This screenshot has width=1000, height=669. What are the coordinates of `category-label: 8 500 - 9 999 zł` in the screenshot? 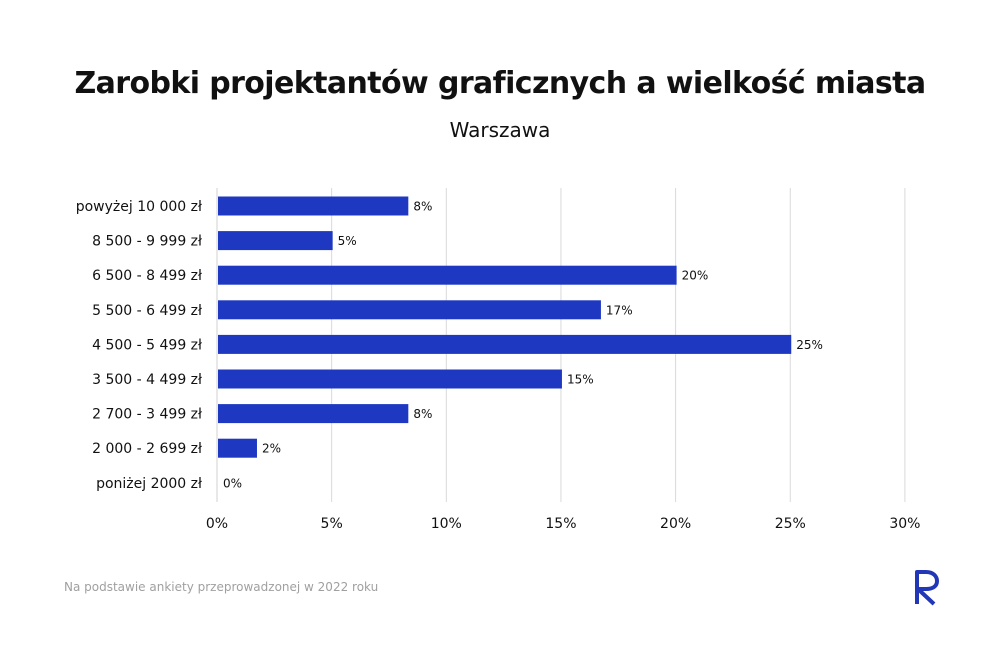 It's located at (147, 242).